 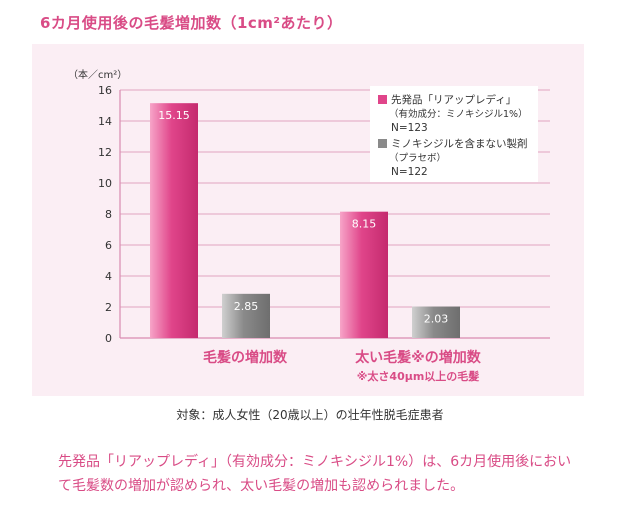 What do you see at coordinates (105, 90) in the screenshot?
I see `y-tick-label: 16` at bounding box center [105, 90].